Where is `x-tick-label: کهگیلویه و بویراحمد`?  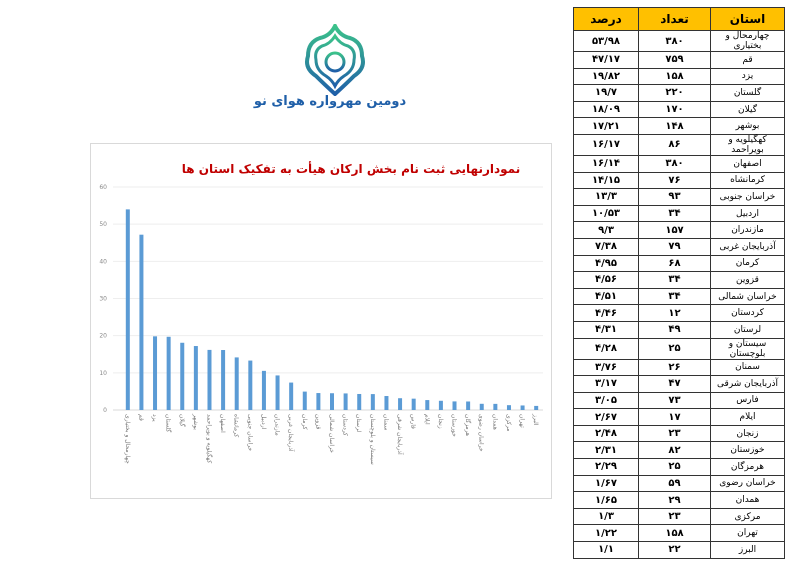
x-tick-label: کهگیلویه و بویراحمد is located at coordinates (209, 438).